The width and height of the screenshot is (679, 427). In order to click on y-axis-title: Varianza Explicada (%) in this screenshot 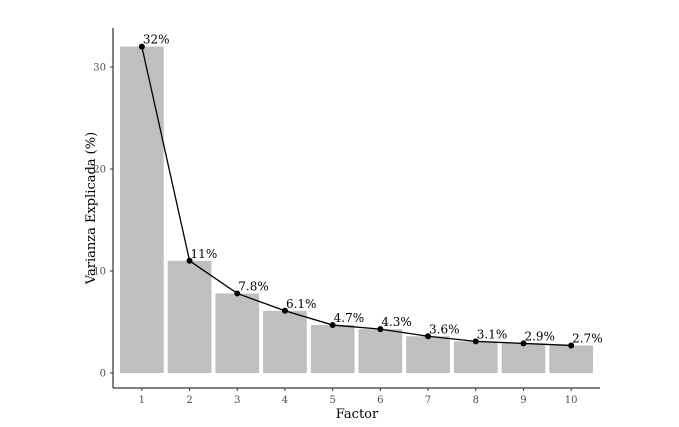, I will do `click(91, 208)`.